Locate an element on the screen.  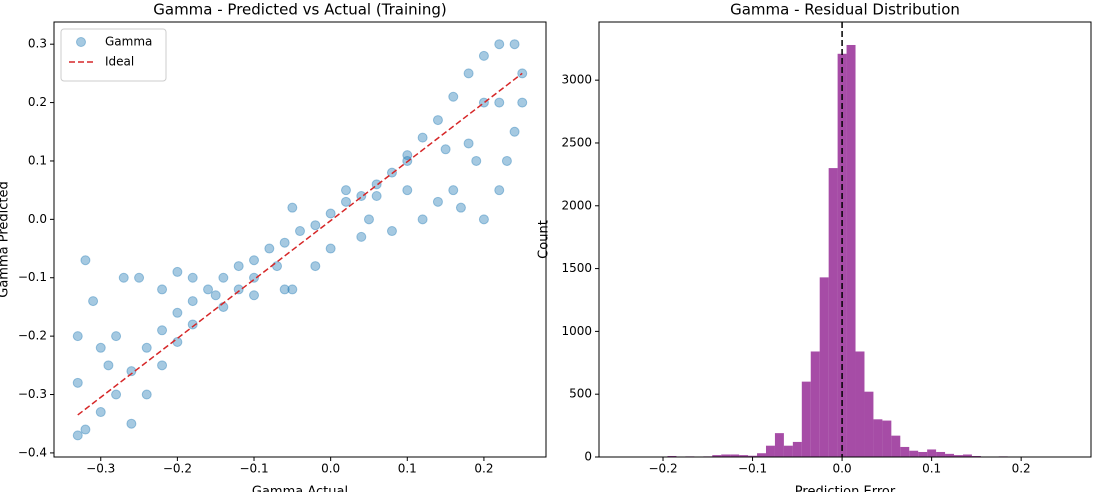
y-axis-label: Count is located at coordinates (544, 239).